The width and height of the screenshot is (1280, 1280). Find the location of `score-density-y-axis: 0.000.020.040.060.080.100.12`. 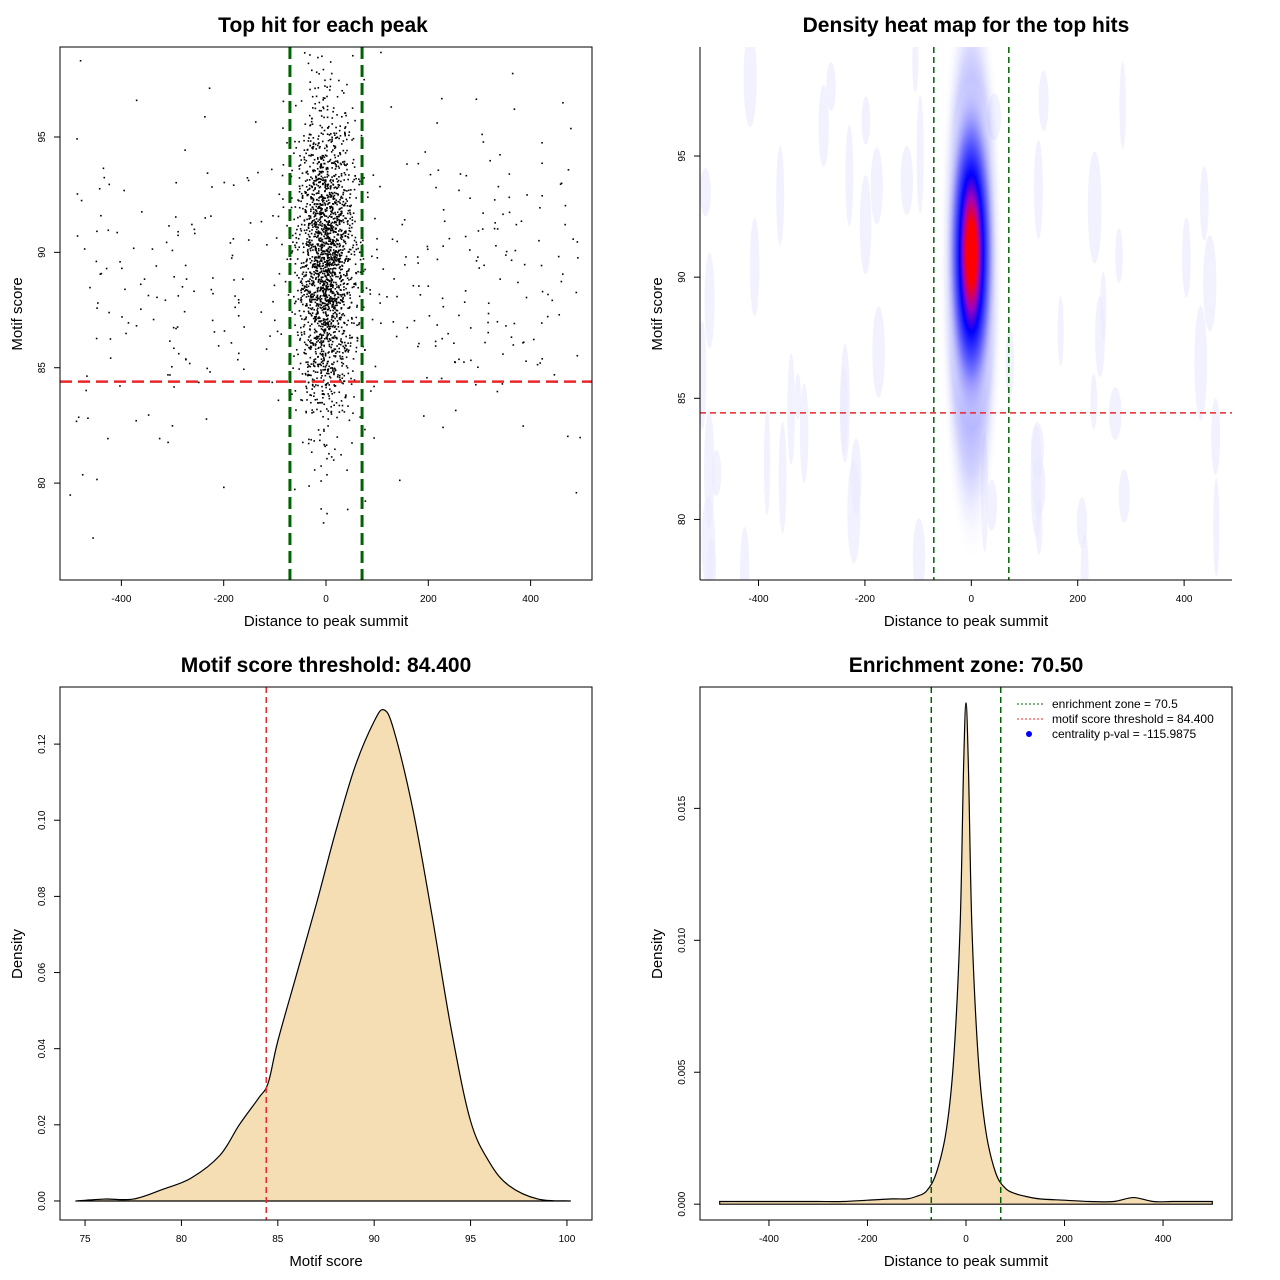

score-density-y-axis: 0.000.020.040.060.080.100.12 is located at coordinates (48, 972).